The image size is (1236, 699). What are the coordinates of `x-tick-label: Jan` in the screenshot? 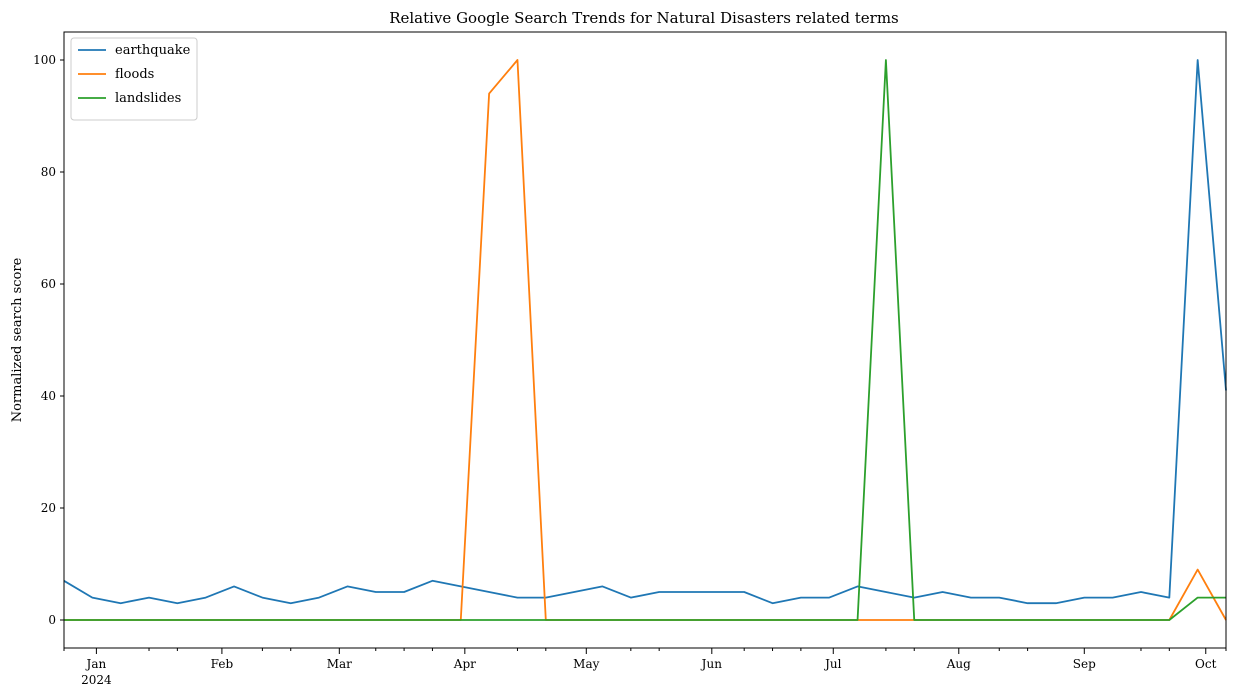 It's located at (96, 664).